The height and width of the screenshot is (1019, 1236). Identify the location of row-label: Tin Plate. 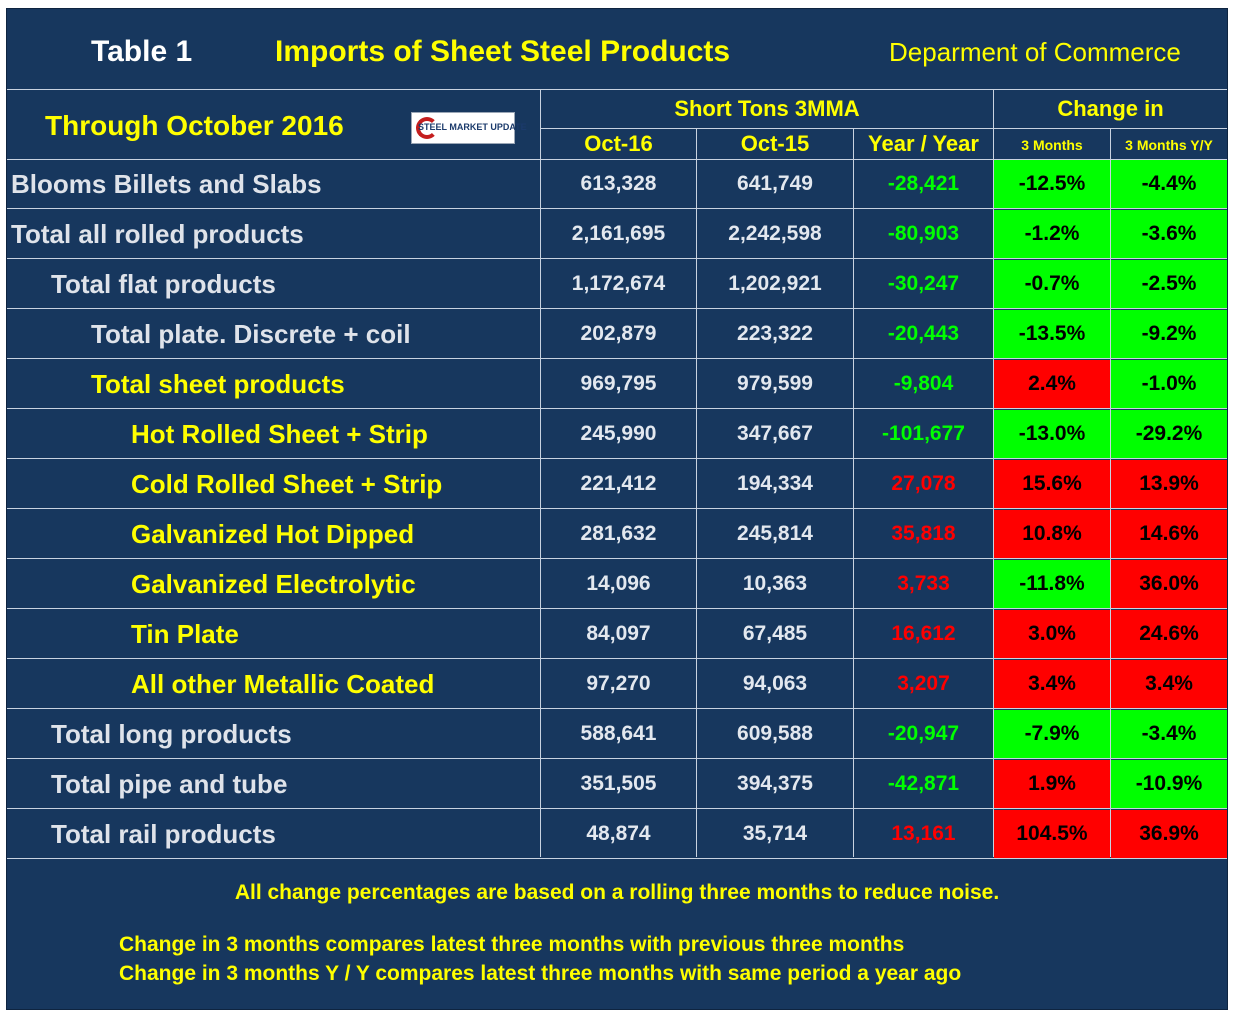
(185, 634).